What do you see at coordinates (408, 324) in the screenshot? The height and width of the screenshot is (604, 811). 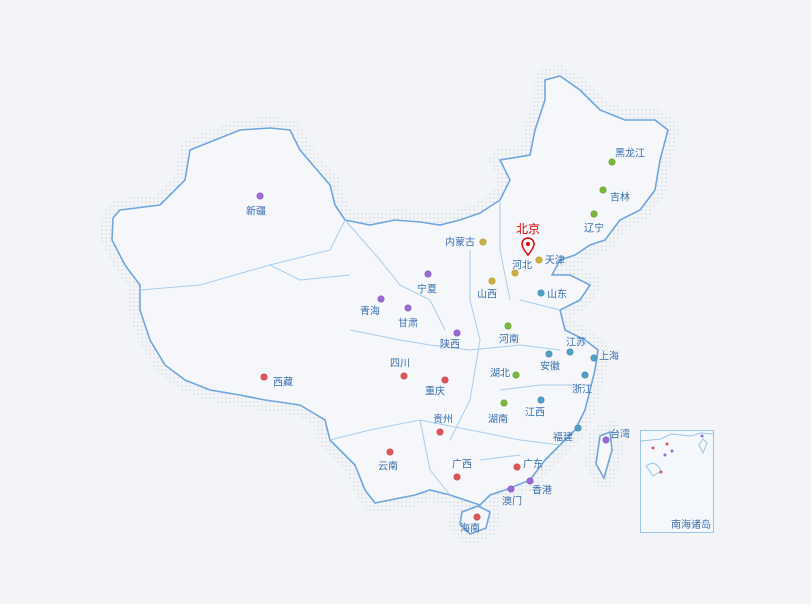 I see `province-label: 甘肃` at bounding box center [408, 324].